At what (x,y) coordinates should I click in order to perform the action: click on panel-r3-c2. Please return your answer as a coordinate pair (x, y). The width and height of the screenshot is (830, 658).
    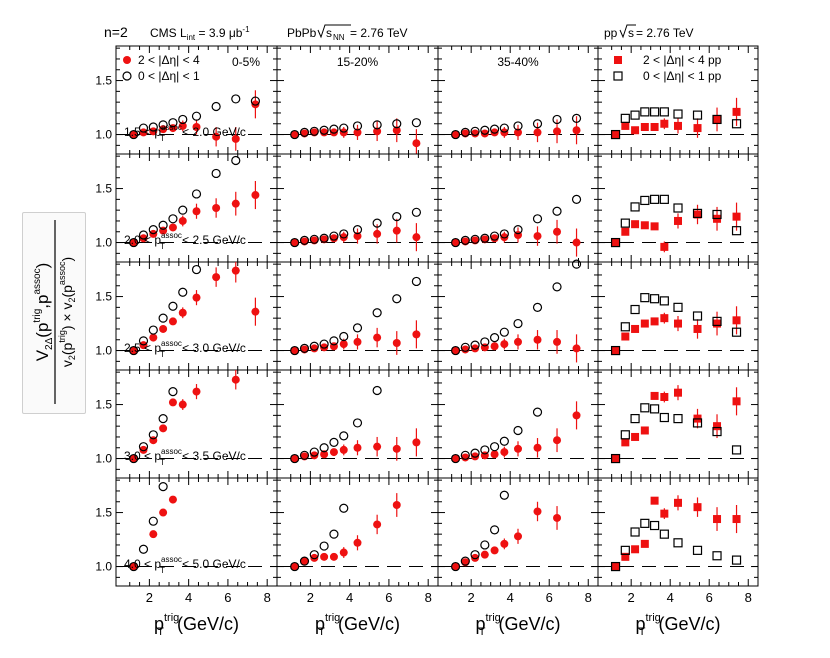
    Looking at the image, I should click on (518, 424).